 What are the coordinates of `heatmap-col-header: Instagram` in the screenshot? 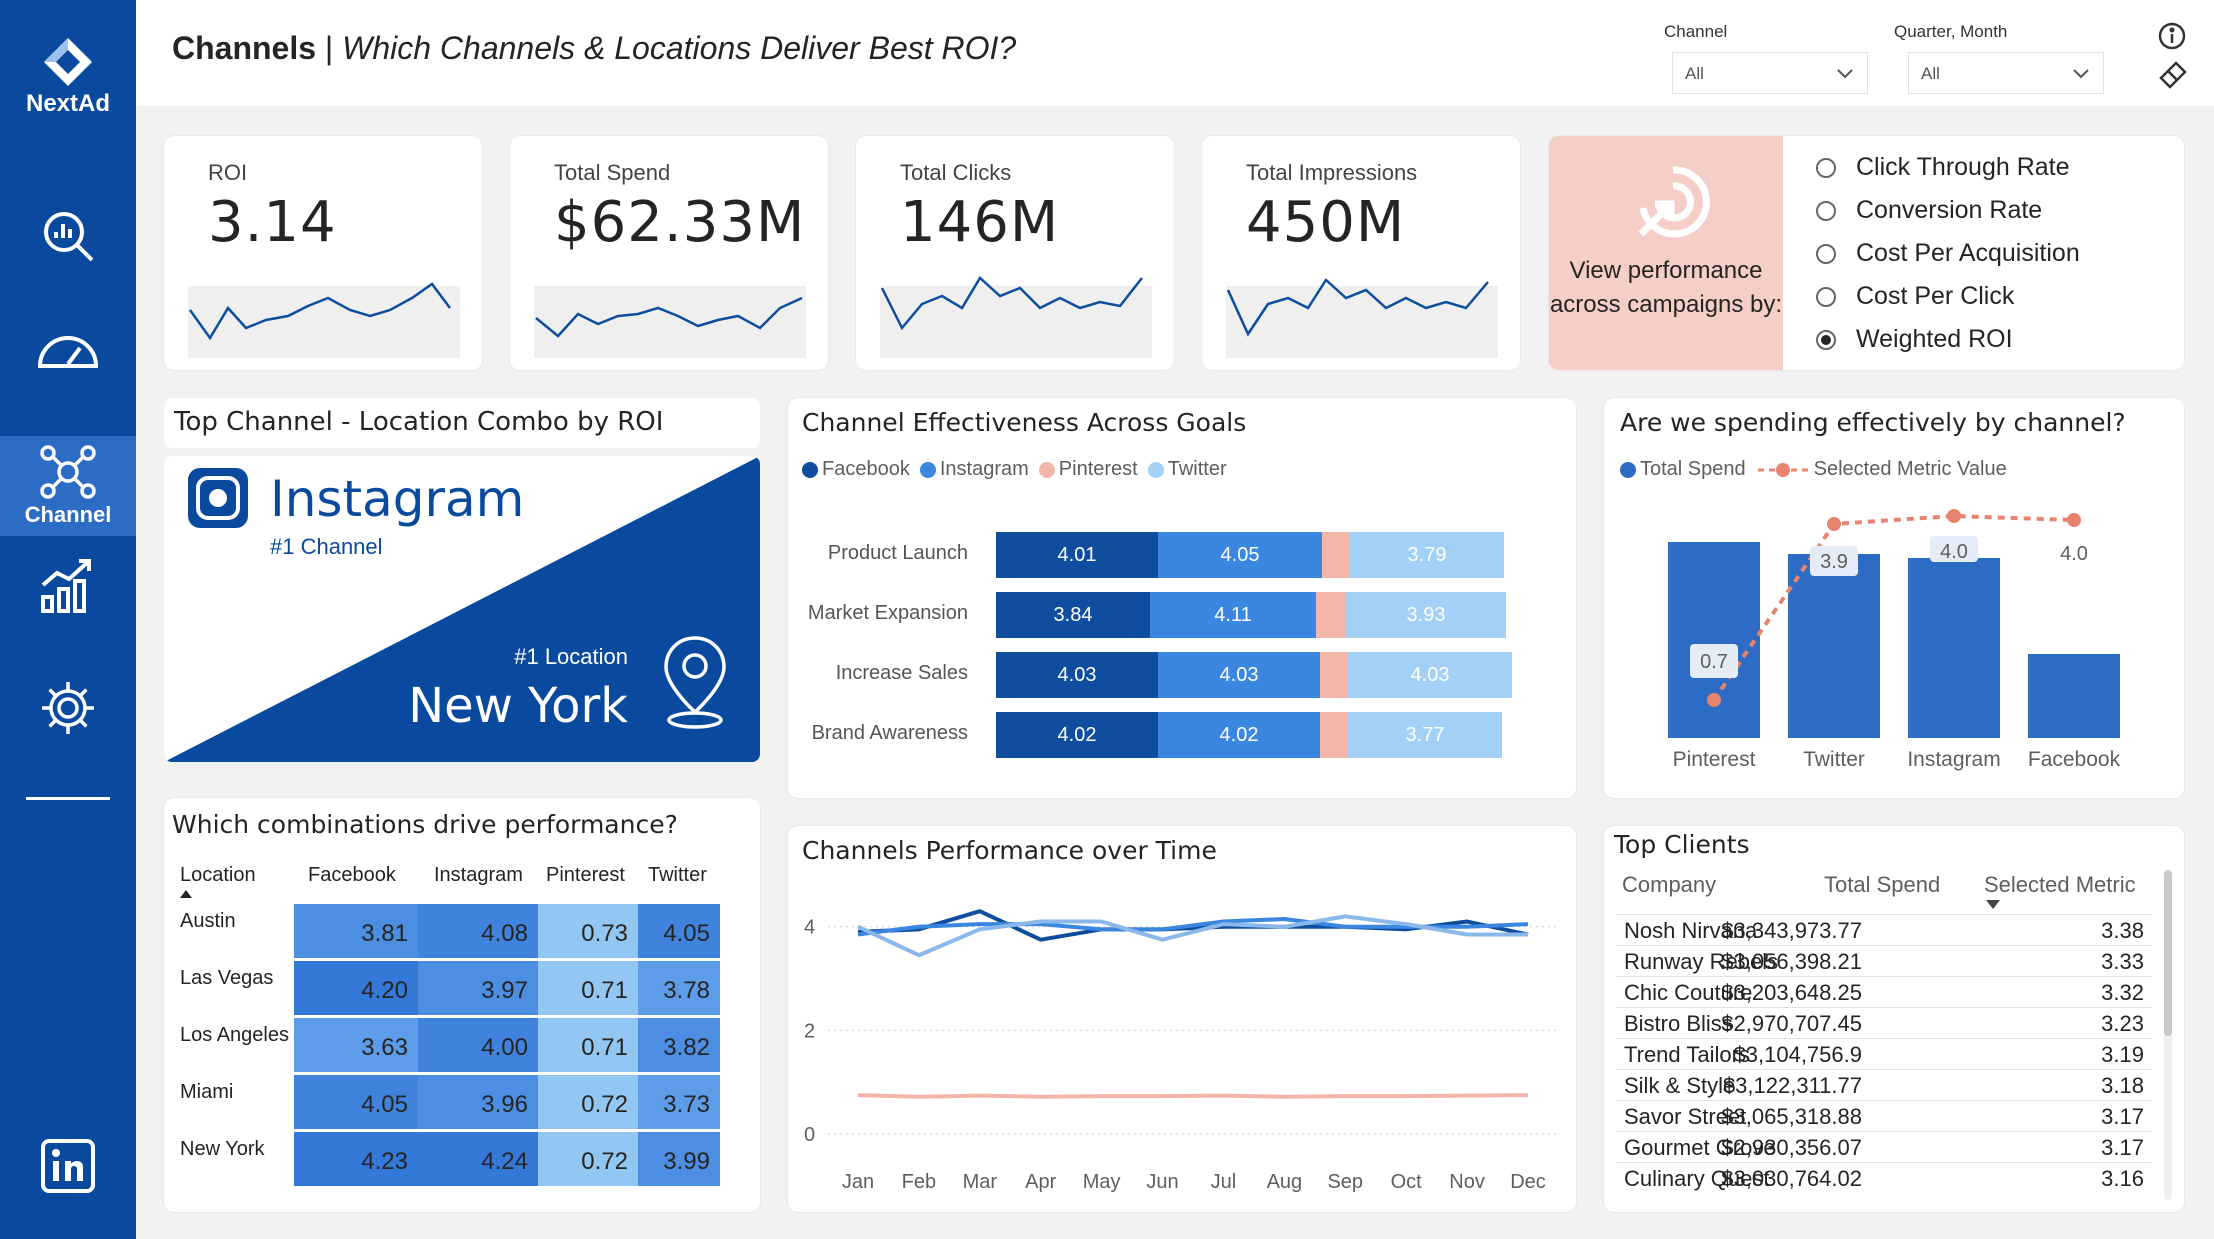 It's located at (478, 875).